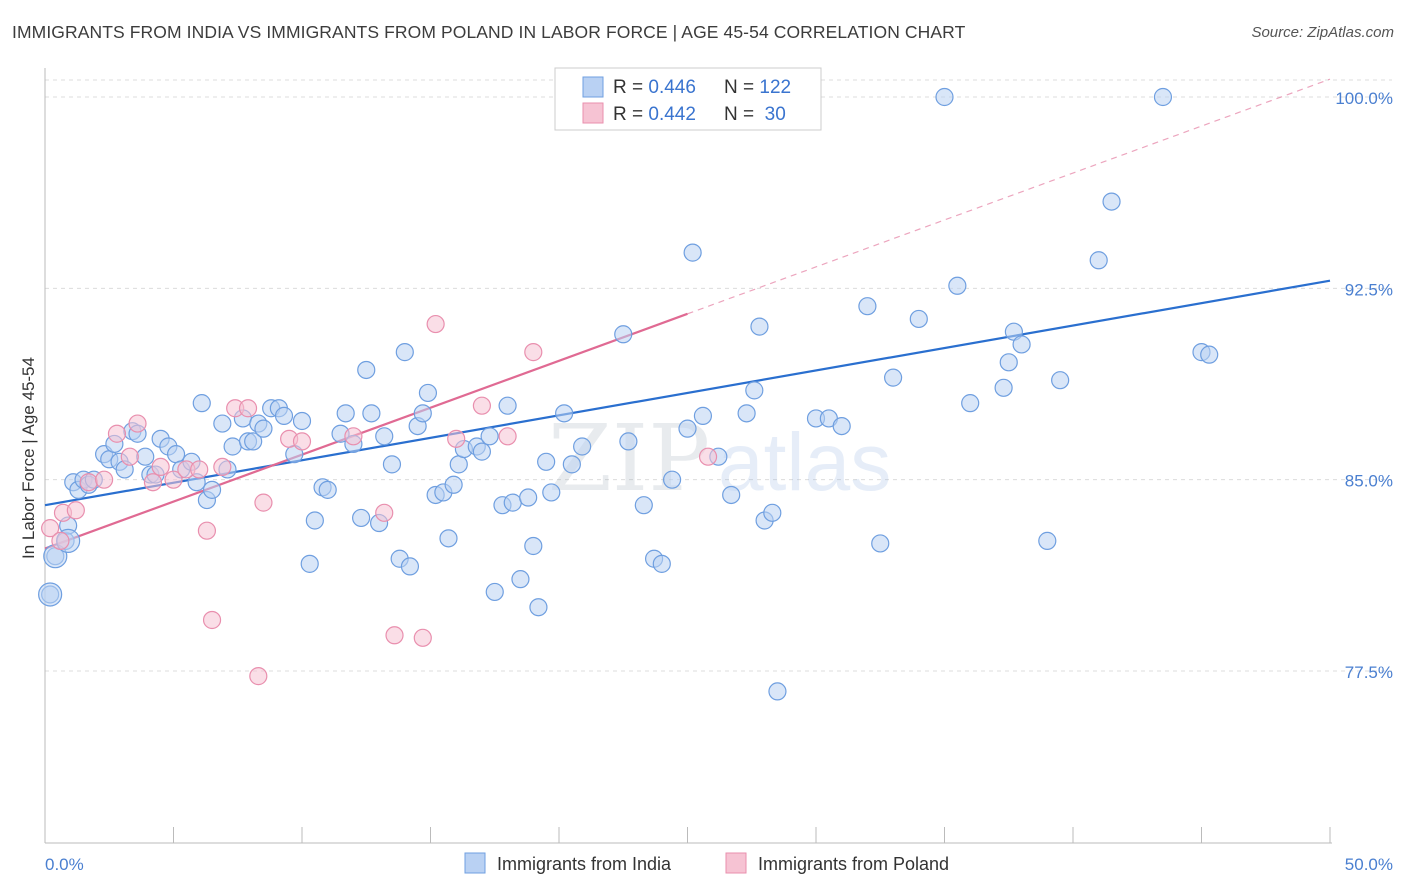  I want to click on legend-n-value: 122, so click(775, 87).